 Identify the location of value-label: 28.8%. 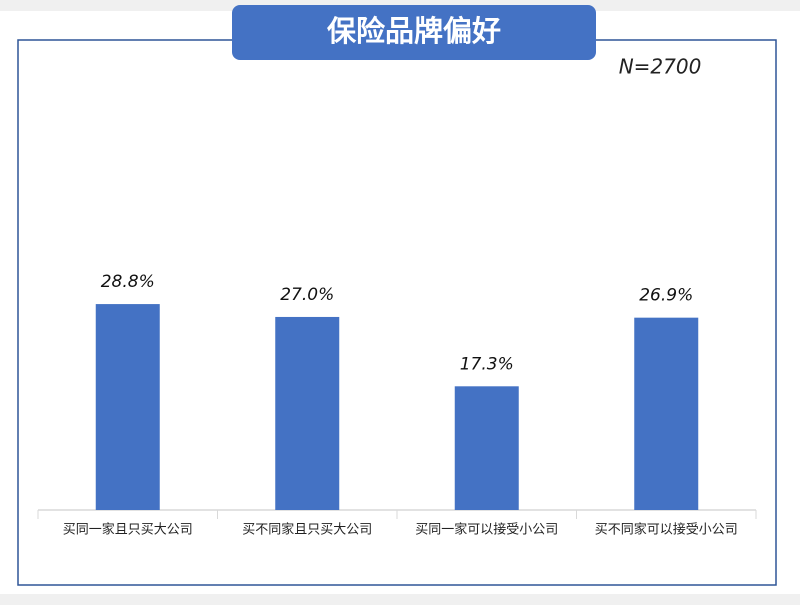
(128, 282).